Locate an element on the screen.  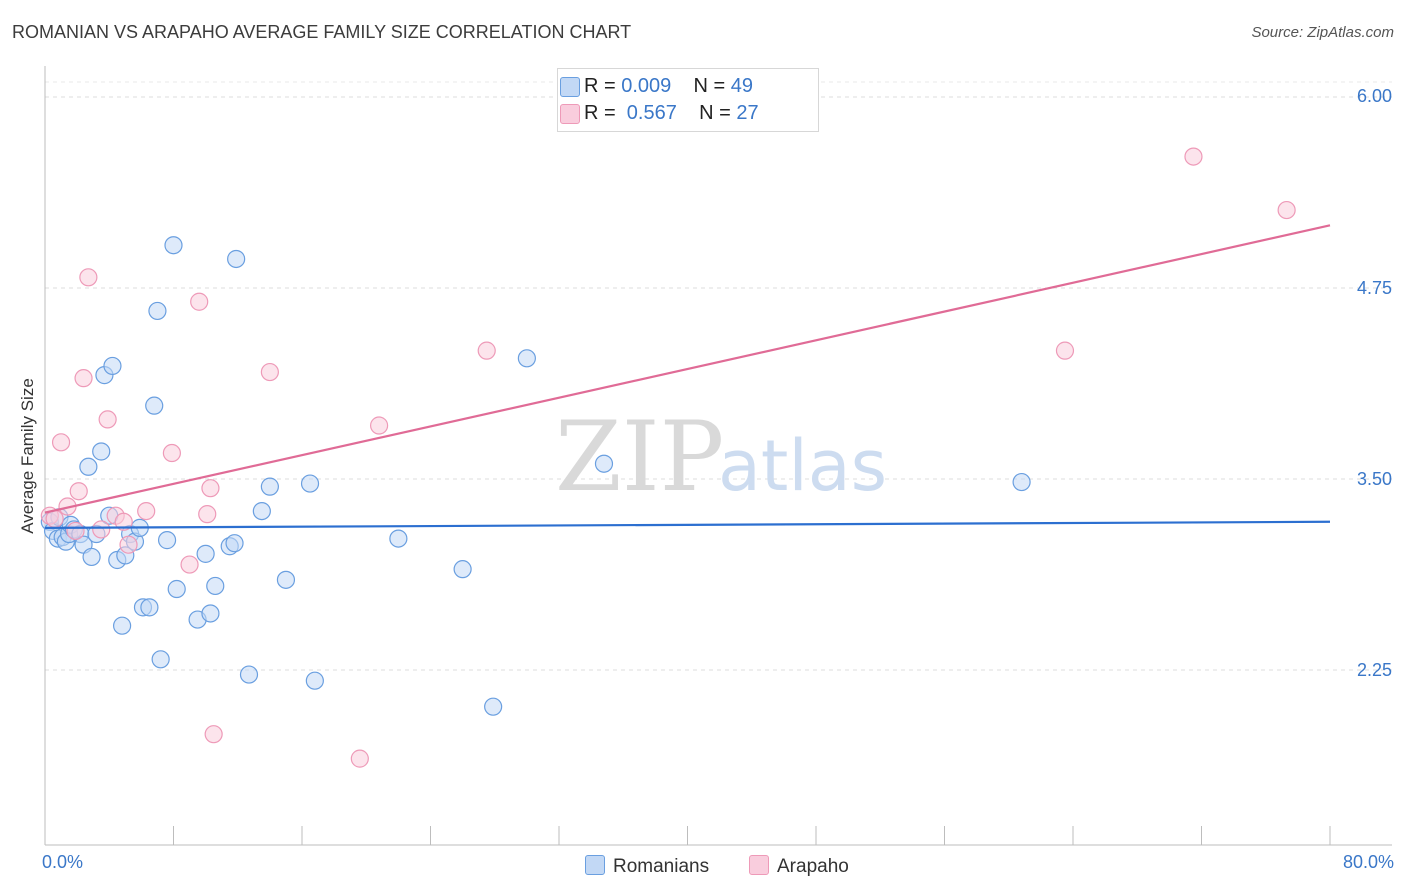
arapaho-n-value: 27 is located at coordinates (747, 113).